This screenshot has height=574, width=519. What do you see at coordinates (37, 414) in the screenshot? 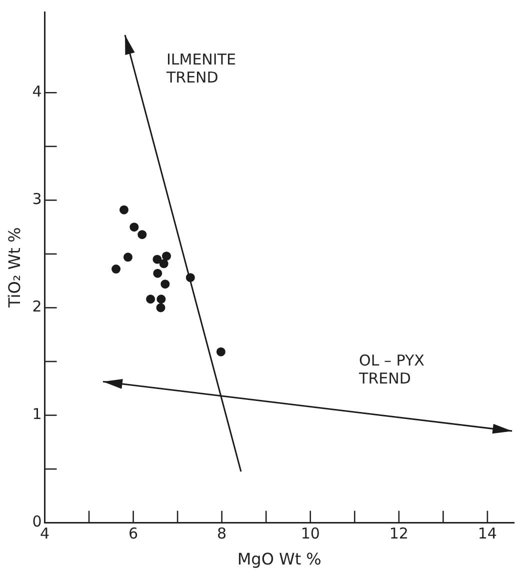
I see `y-tick-label: 1` at bounding box center [37, 414].